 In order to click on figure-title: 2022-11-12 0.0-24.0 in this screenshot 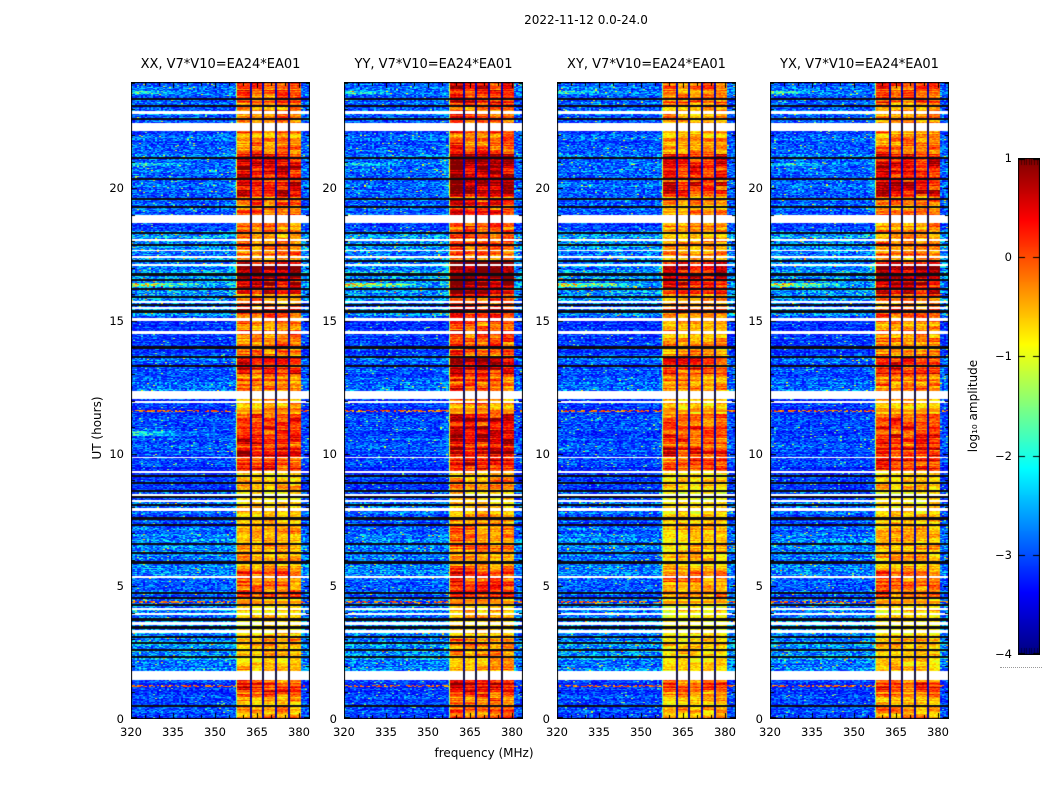, I will do `click(586, 20)`.